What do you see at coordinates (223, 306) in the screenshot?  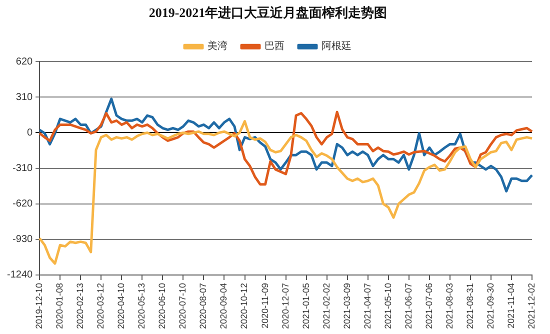 I see `x-tick-label: 2020-09-04` at bounding box center [223, 306].